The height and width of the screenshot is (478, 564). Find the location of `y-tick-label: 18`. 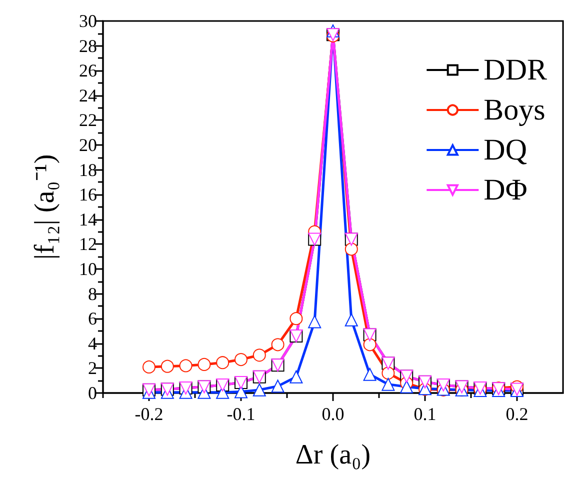

y-tick-label: 18 is located at coordinates (88, 170).